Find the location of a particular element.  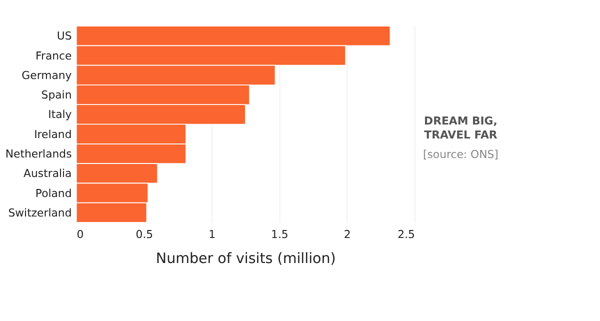

text: [source: ONS] is located at coordinates (460, 154).